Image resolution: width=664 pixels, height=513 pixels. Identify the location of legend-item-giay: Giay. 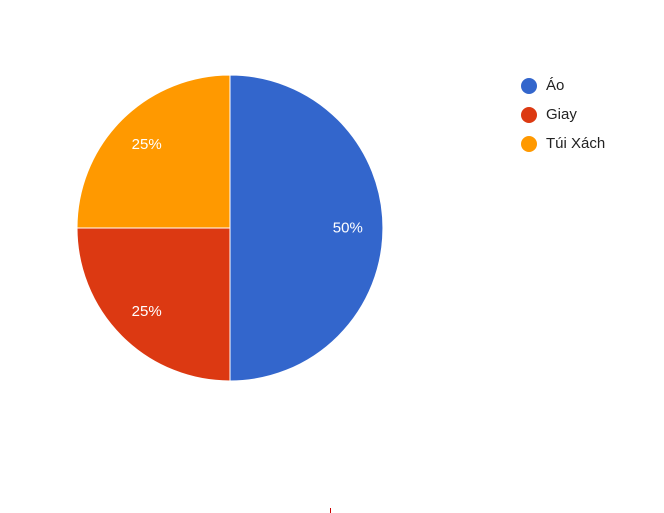
(563, 114).